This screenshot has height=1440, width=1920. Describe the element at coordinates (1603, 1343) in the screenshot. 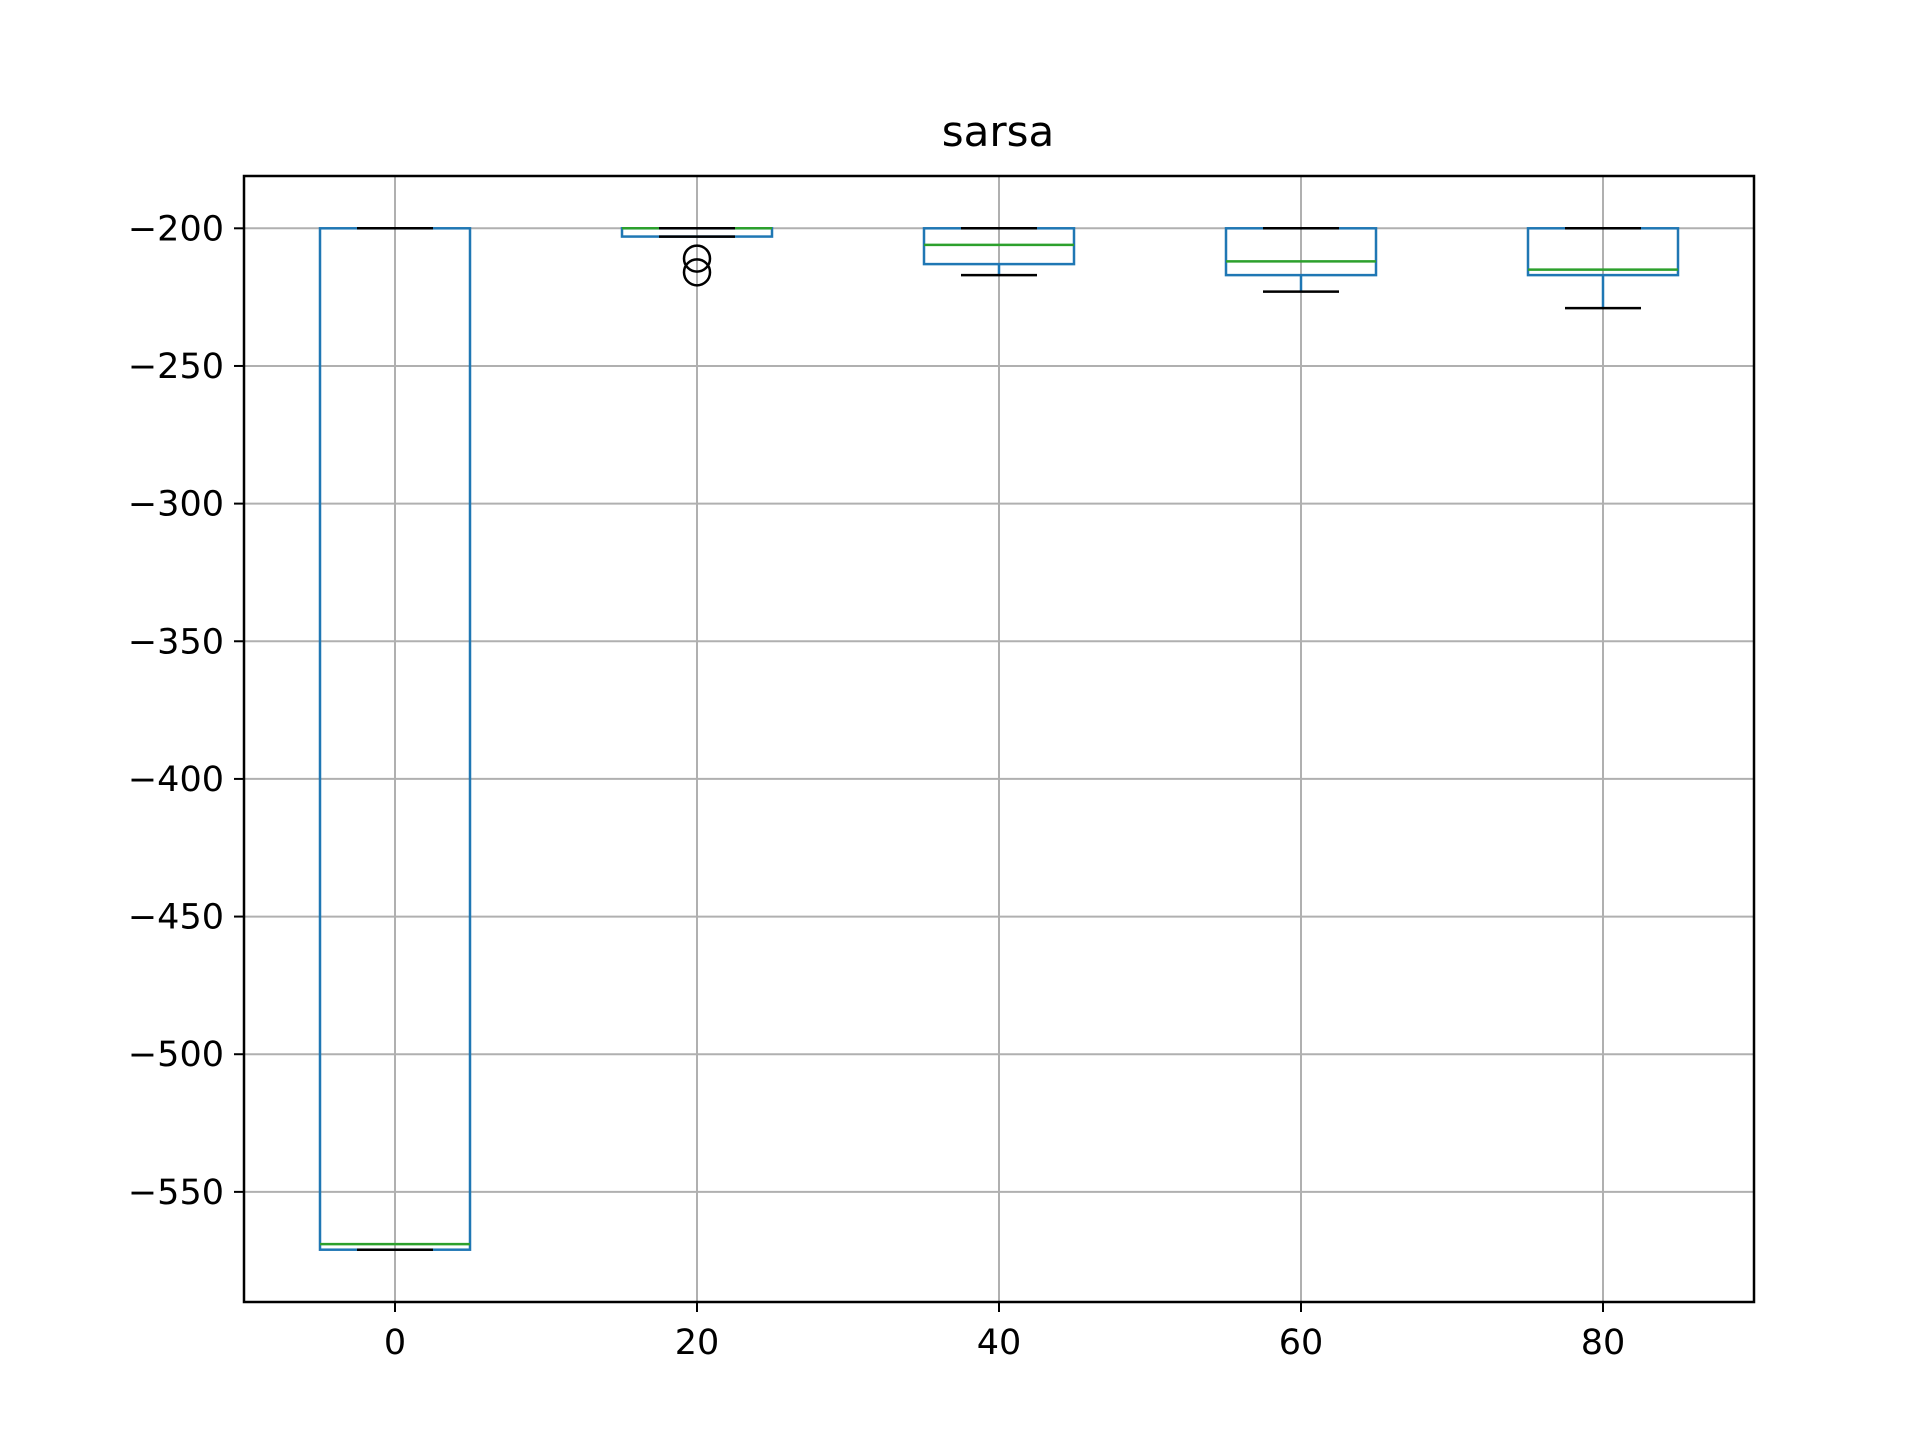

I see `x-tick-label: 80` at that location.